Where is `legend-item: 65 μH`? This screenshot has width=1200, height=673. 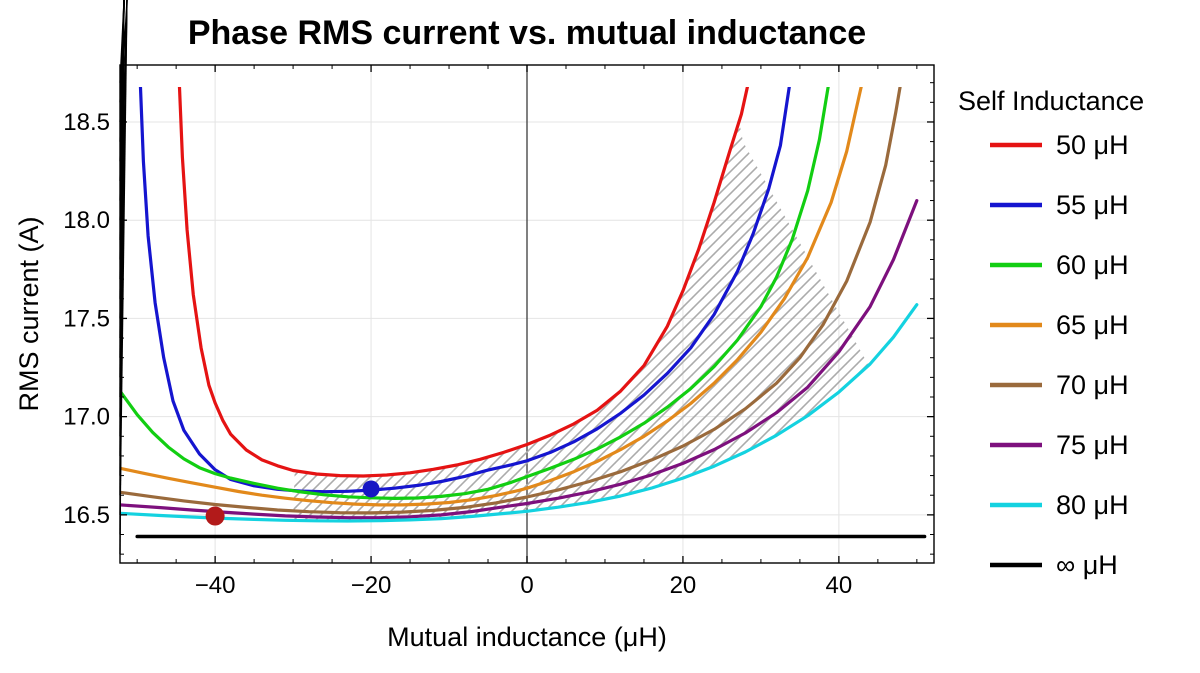 legend-item: 65 μH is located at coordinates (1059, 325).